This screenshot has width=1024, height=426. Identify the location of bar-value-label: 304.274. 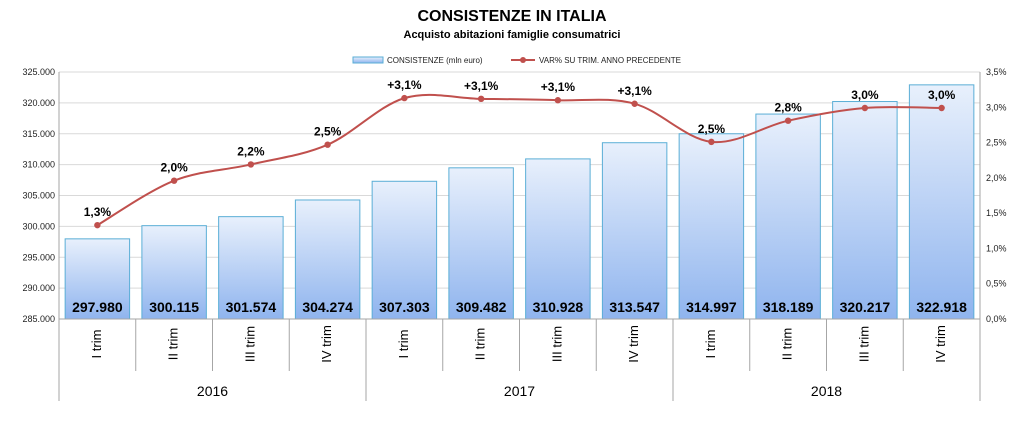
(327, 307).